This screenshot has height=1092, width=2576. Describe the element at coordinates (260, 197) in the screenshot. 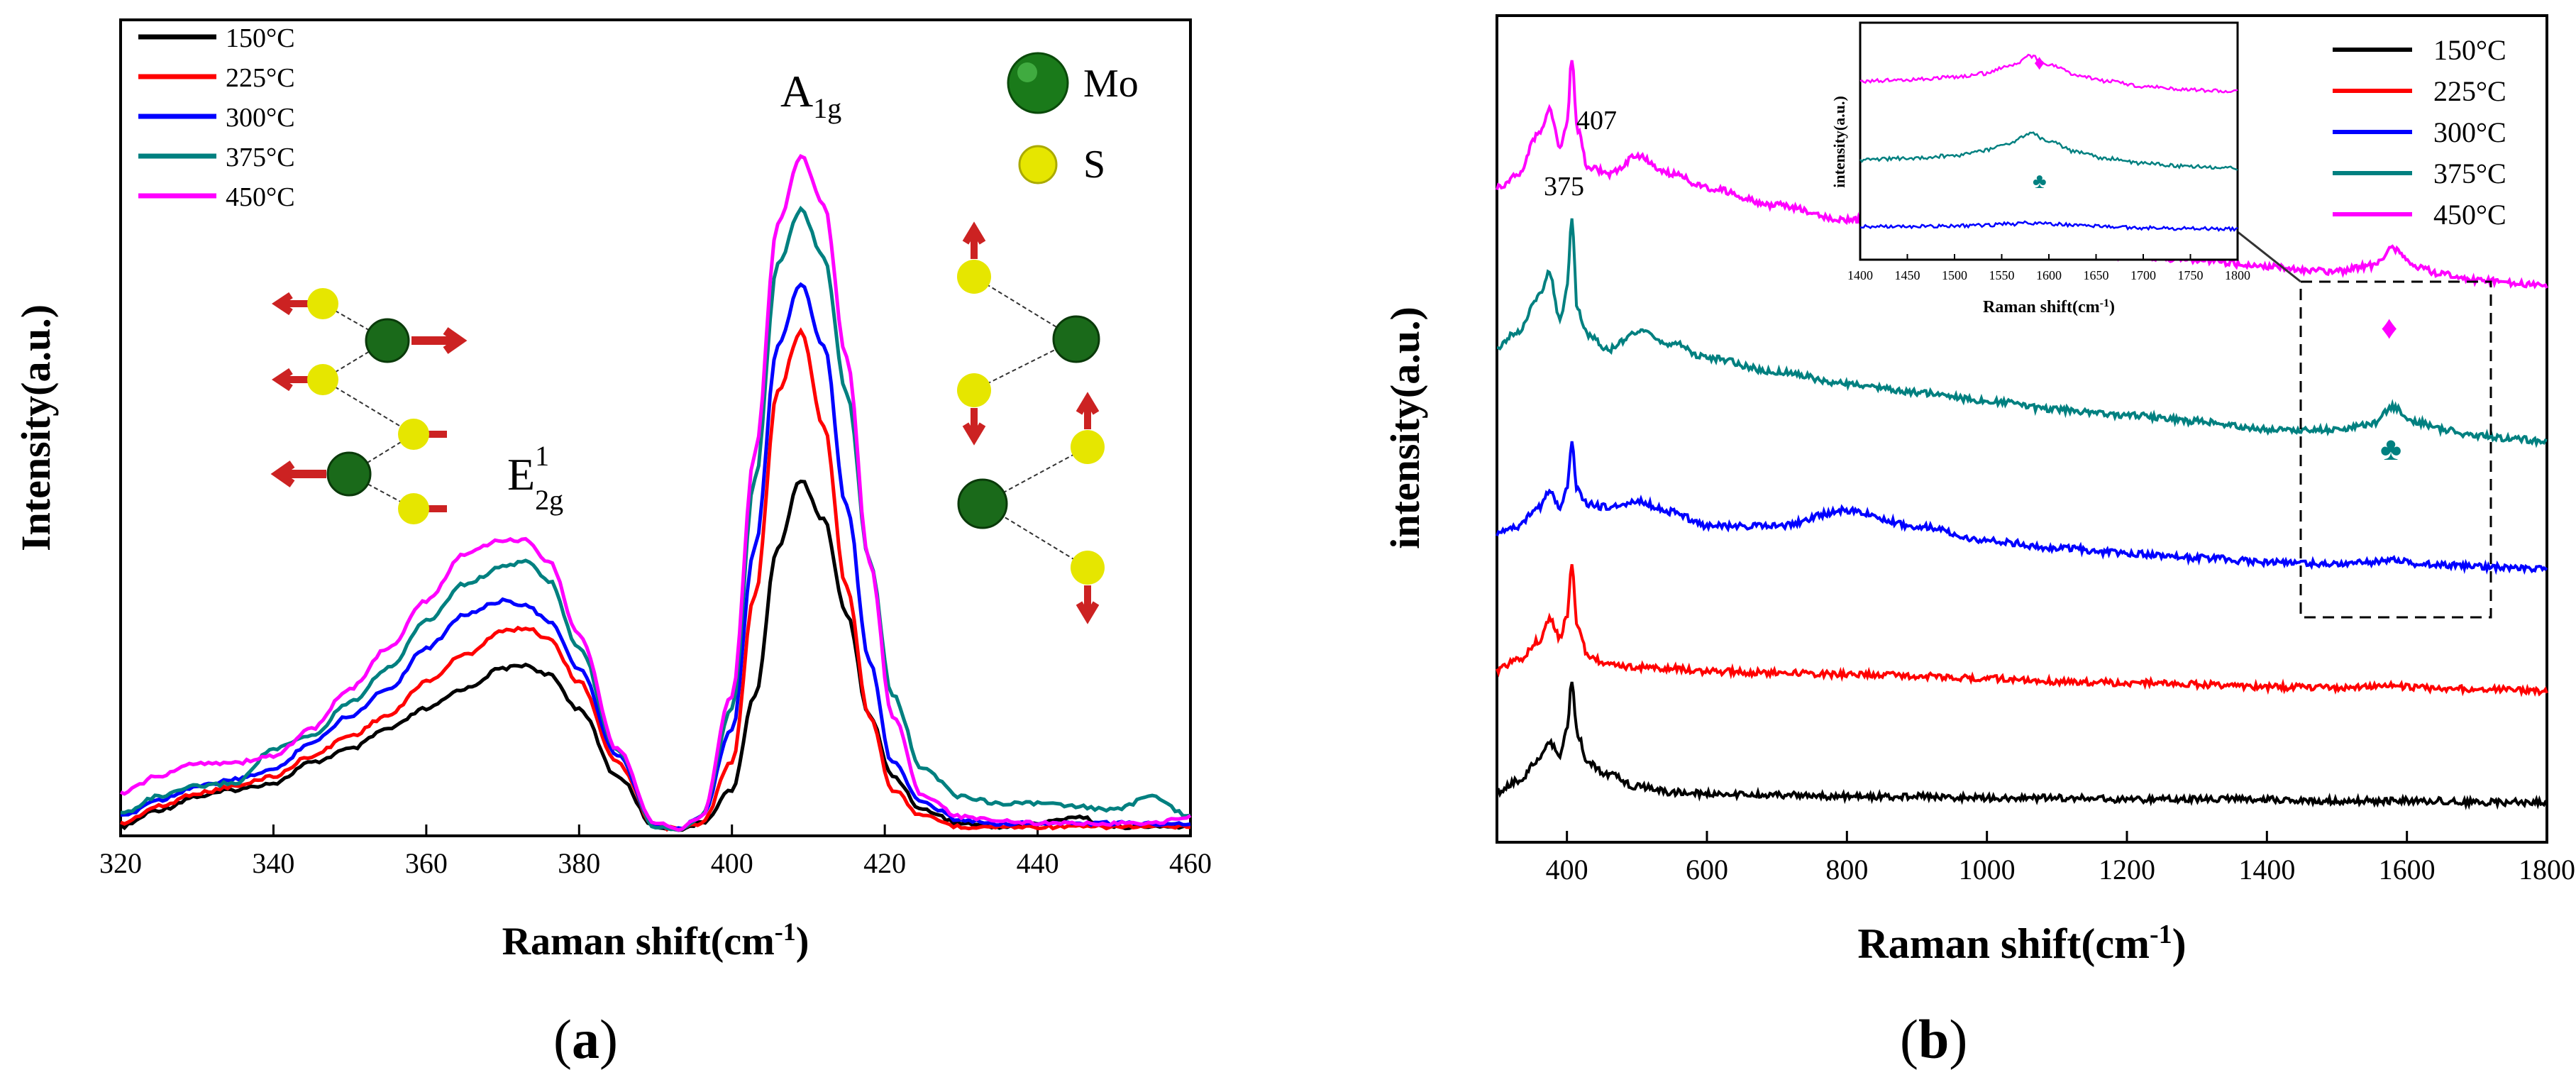

I see `panel-a-legend-label: 450°C` at that location.